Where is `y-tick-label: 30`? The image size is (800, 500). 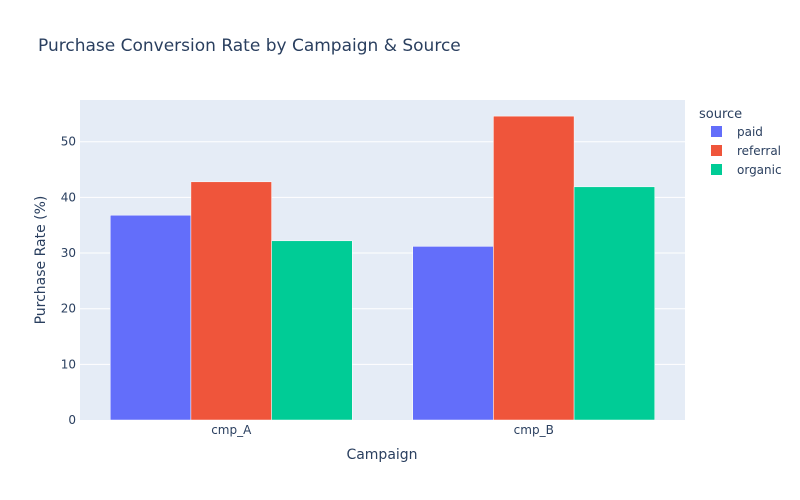
y-tick-label: 30 is located at coordinates (68, 253).